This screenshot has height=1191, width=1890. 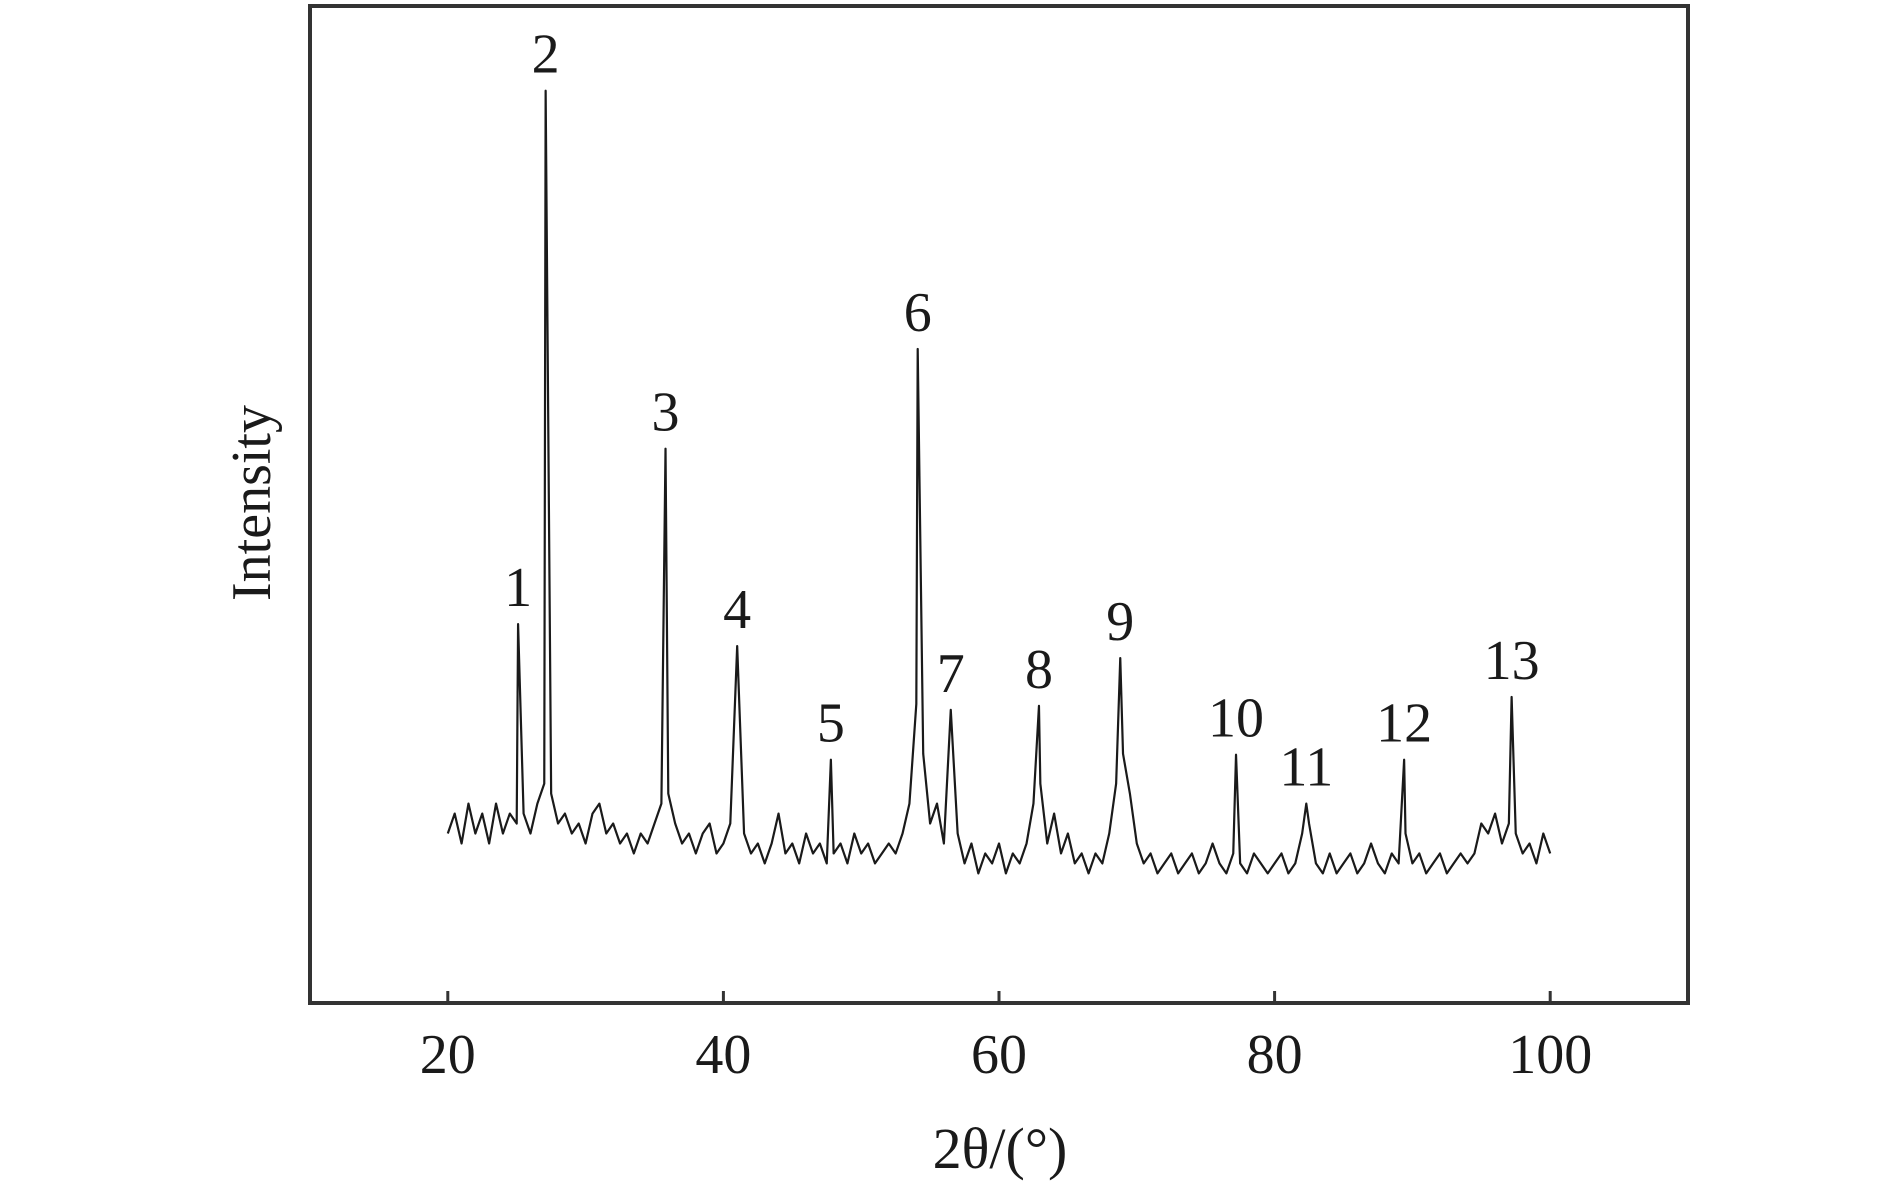 What do you see at coordinates (1039, 670) in the screenshot?
I see `peak-label: 8` at bounding box center [1039, 670].